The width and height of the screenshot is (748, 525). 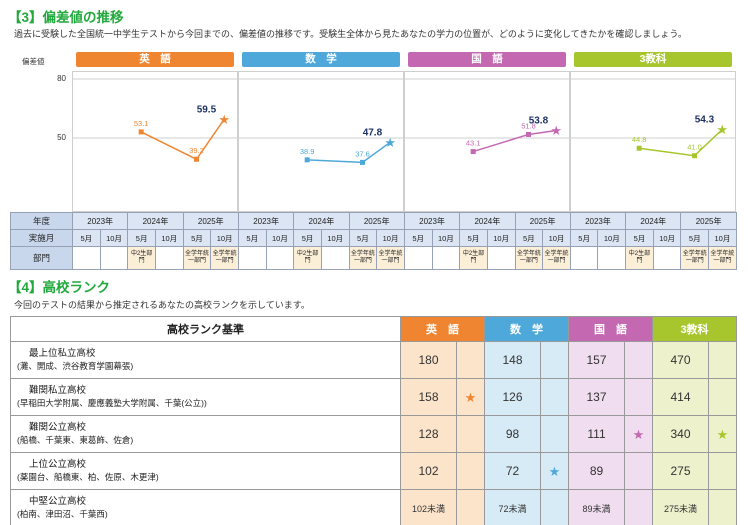 I want to click on rank-table-row: 上位公立高校 (薬園台、船橋東、柏、佐原、木更津) 102 72 ★ 89 275, so click(x=373, y=471).